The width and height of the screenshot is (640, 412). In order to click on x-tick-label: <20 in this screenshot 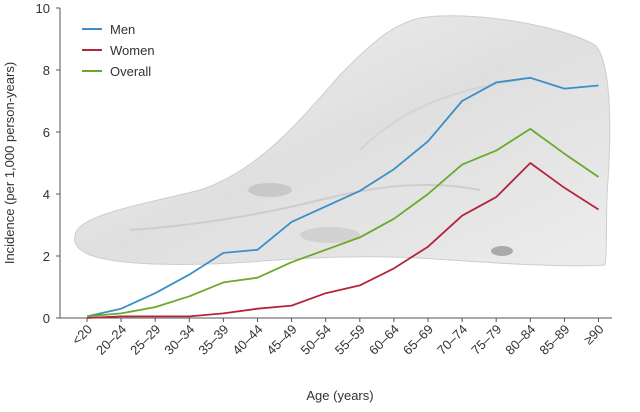, I will do `click(82, 335)`.